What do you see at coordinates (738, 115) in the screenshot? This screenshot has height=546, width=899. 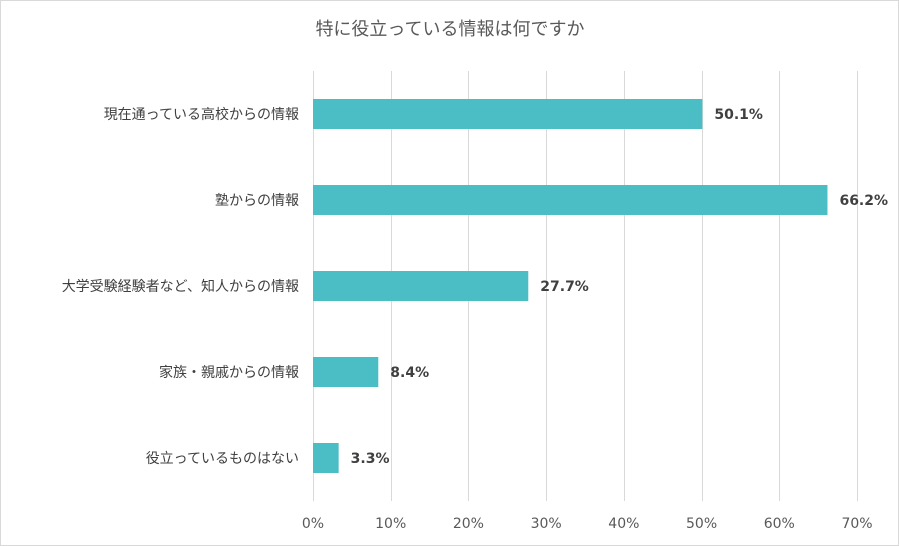 I see `data-label: 50.1%` at bounding box center [738, 115].